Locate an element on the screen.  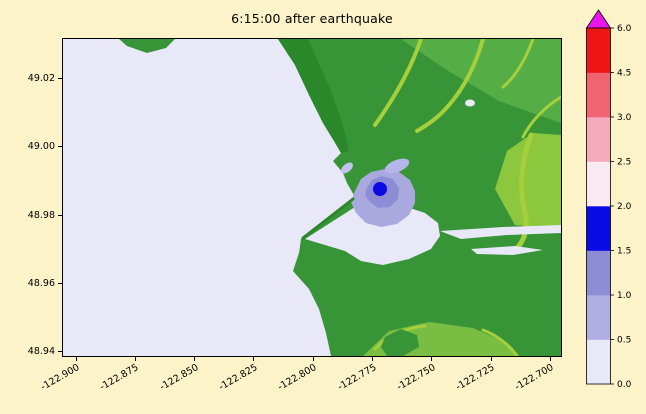
land-light-topright is located at coordinates (481, 81).